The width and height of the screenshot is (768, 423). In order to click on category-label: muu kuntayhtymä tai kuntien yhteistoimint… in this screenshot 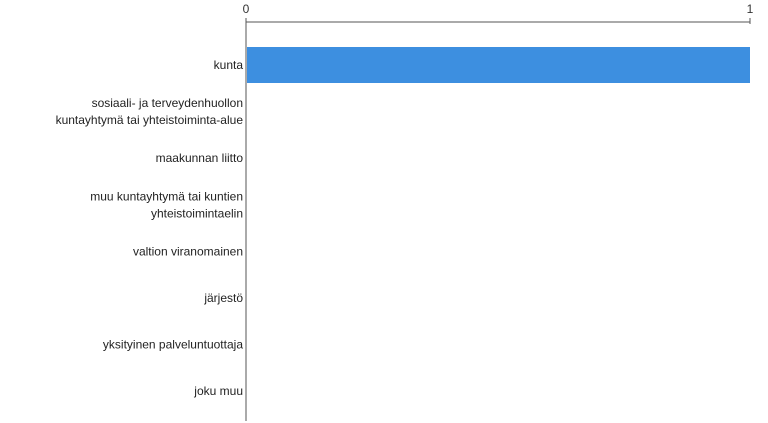, I will do `click(166, 204)`.